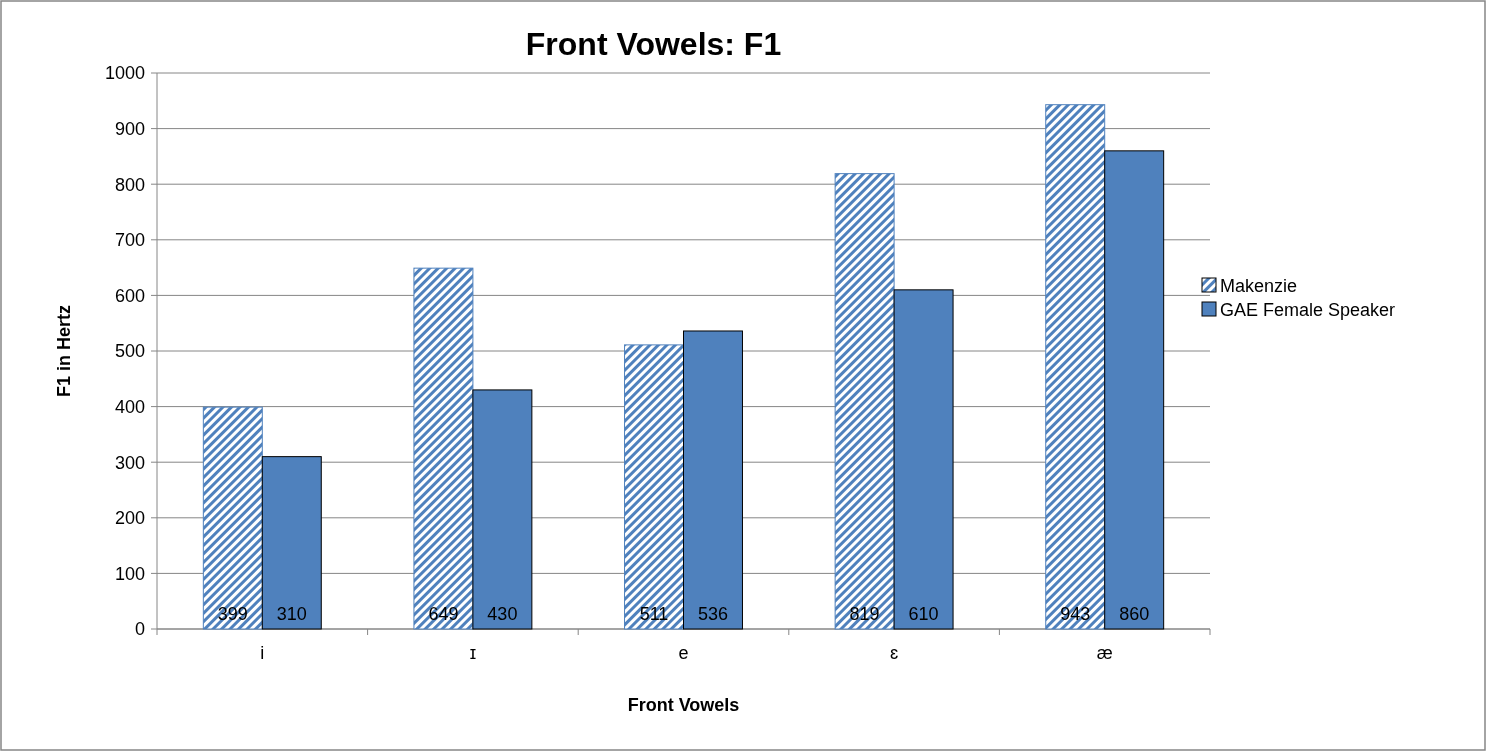 Image resolution: width=1486 pixels, height=751 pixels. Describe the element at coordinates (654, 614) in the screenshot. I see `data-label: 511` at that location.